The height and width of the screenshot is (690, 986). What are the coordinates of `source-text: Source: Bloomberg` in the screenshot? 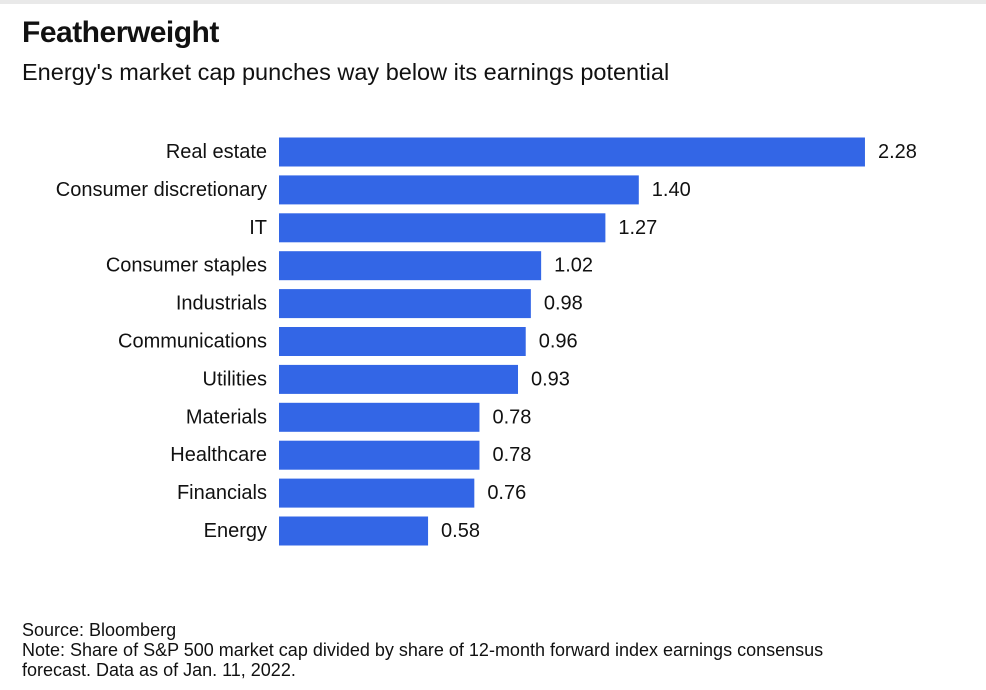 It's located at (99, 630).